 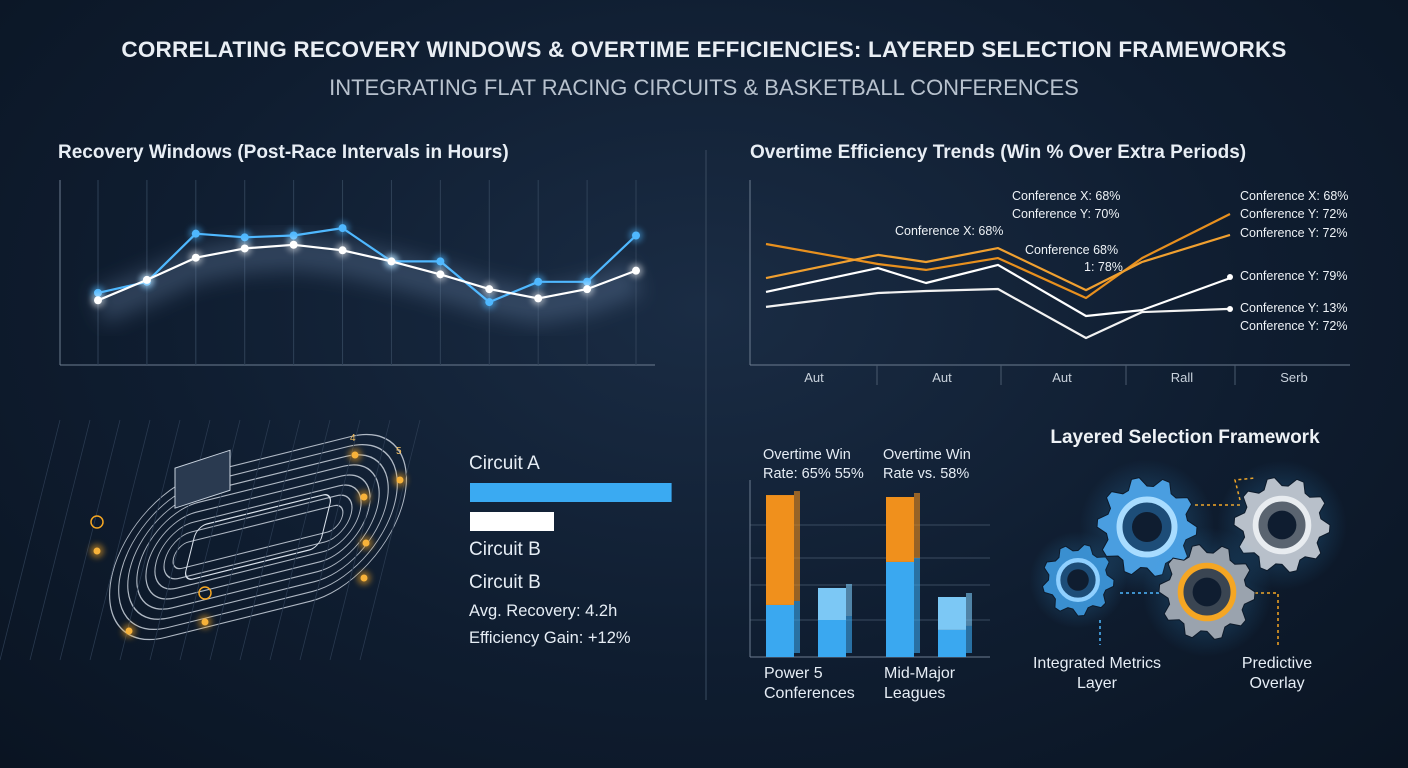 What do you see at coordinates (920, 683) in the screenshot?
I see `category-label: Mid-Major Leagues` at bounding box center [920, 683].